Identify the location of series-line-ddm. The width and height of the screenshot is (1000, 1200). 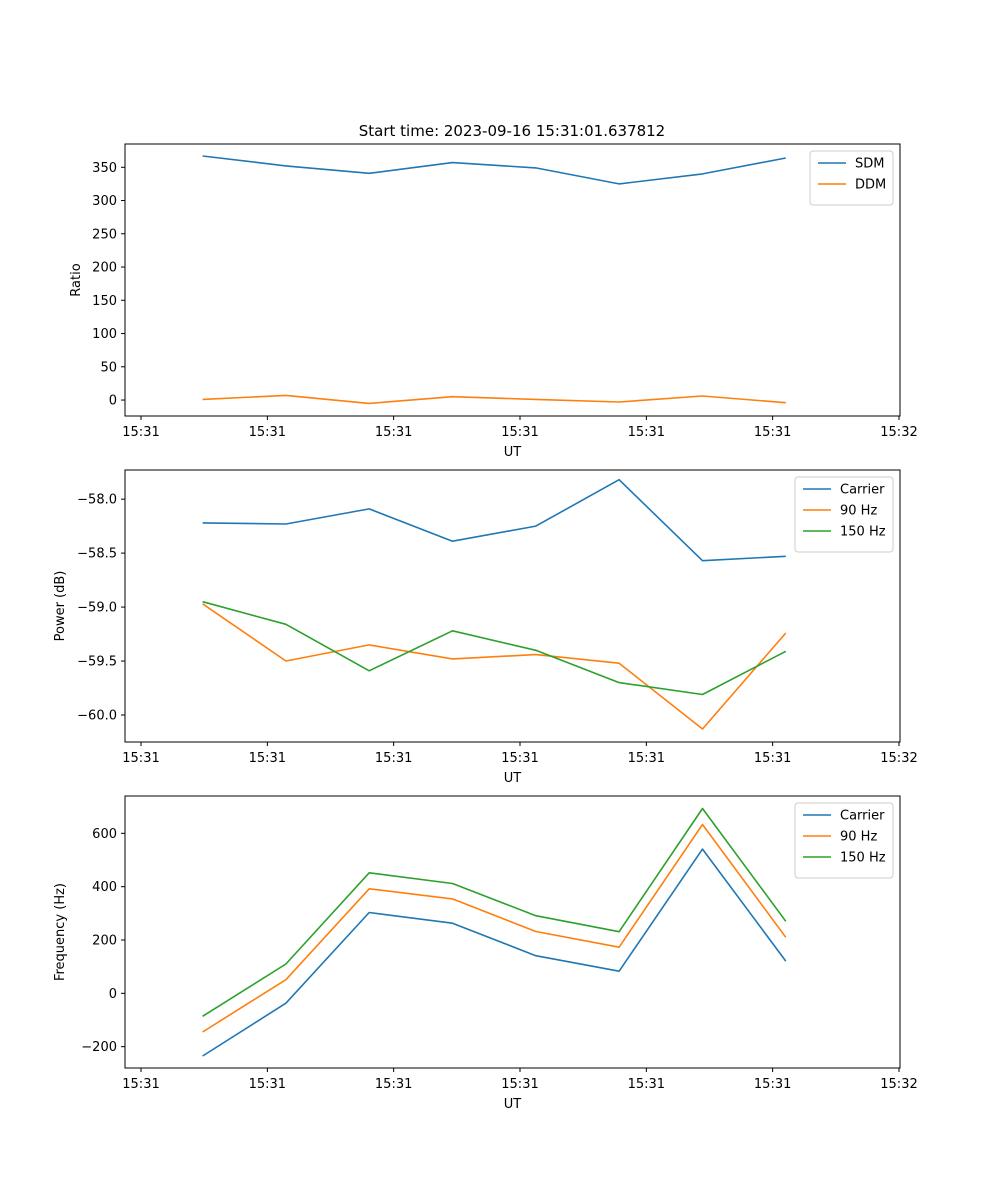
(494, 399).